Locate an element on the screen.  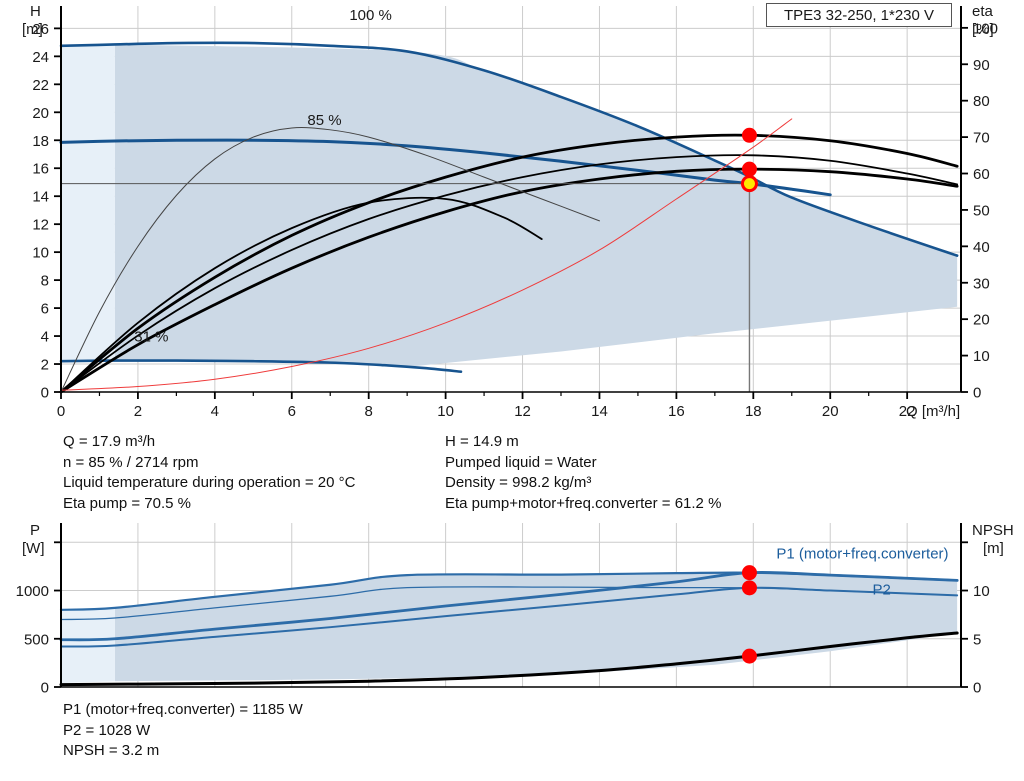
curve-label-1: 85 % is located at coordinates (324, 120).